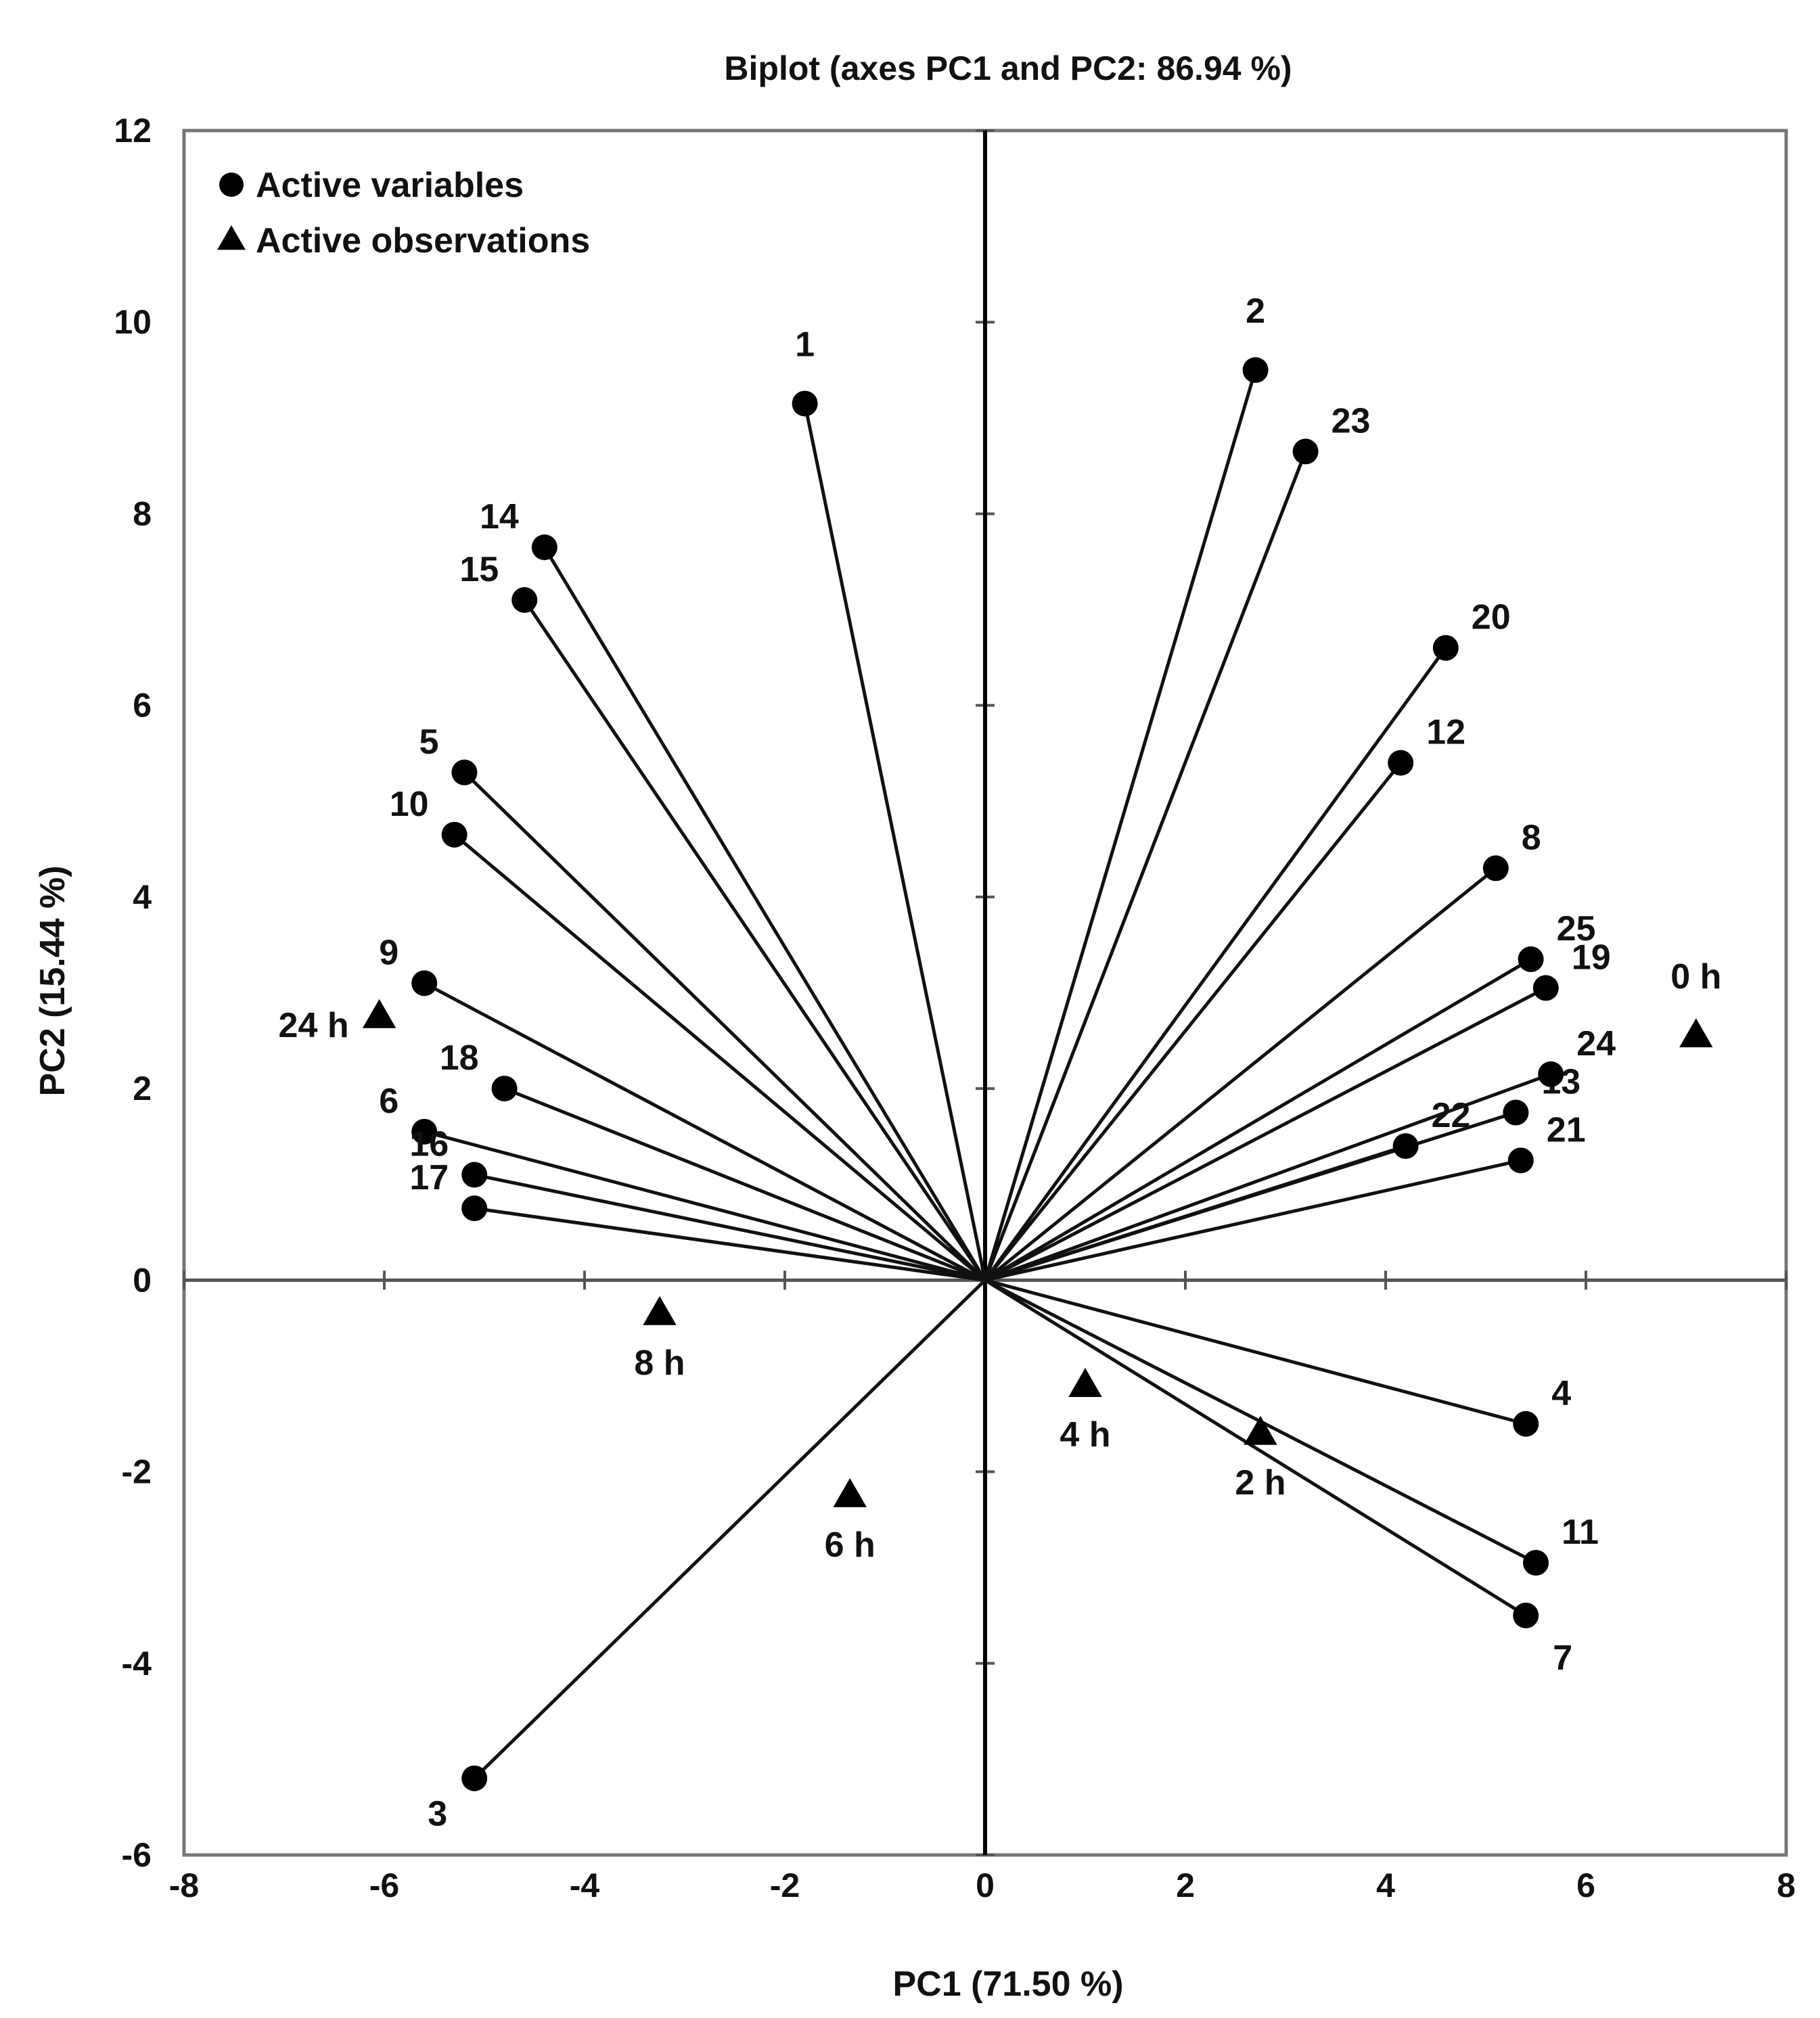 This screenshot has height=2018, width=1820. Describe the element at coordinates (409, 804) in the screenshot. I see `variable-label: 10` at that location.